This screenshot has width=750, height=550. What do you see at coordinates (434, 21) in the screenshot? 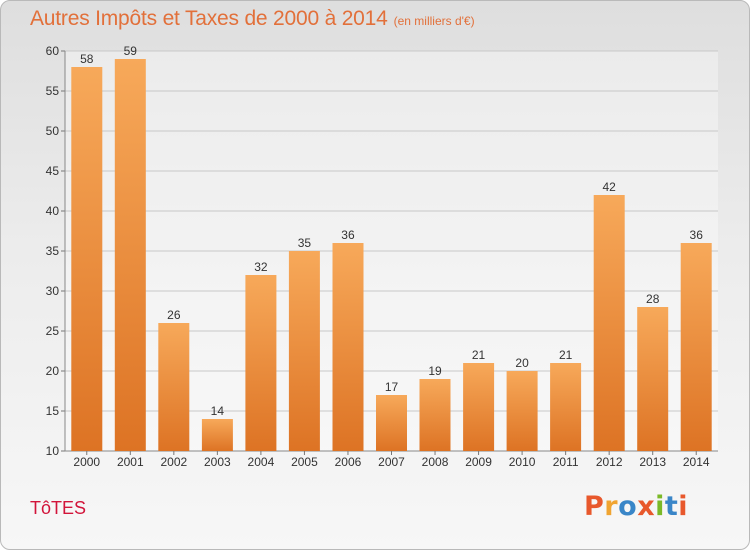
I see `chart-subtitle: (en milliers d'€)` at bounding box center [434, 21].